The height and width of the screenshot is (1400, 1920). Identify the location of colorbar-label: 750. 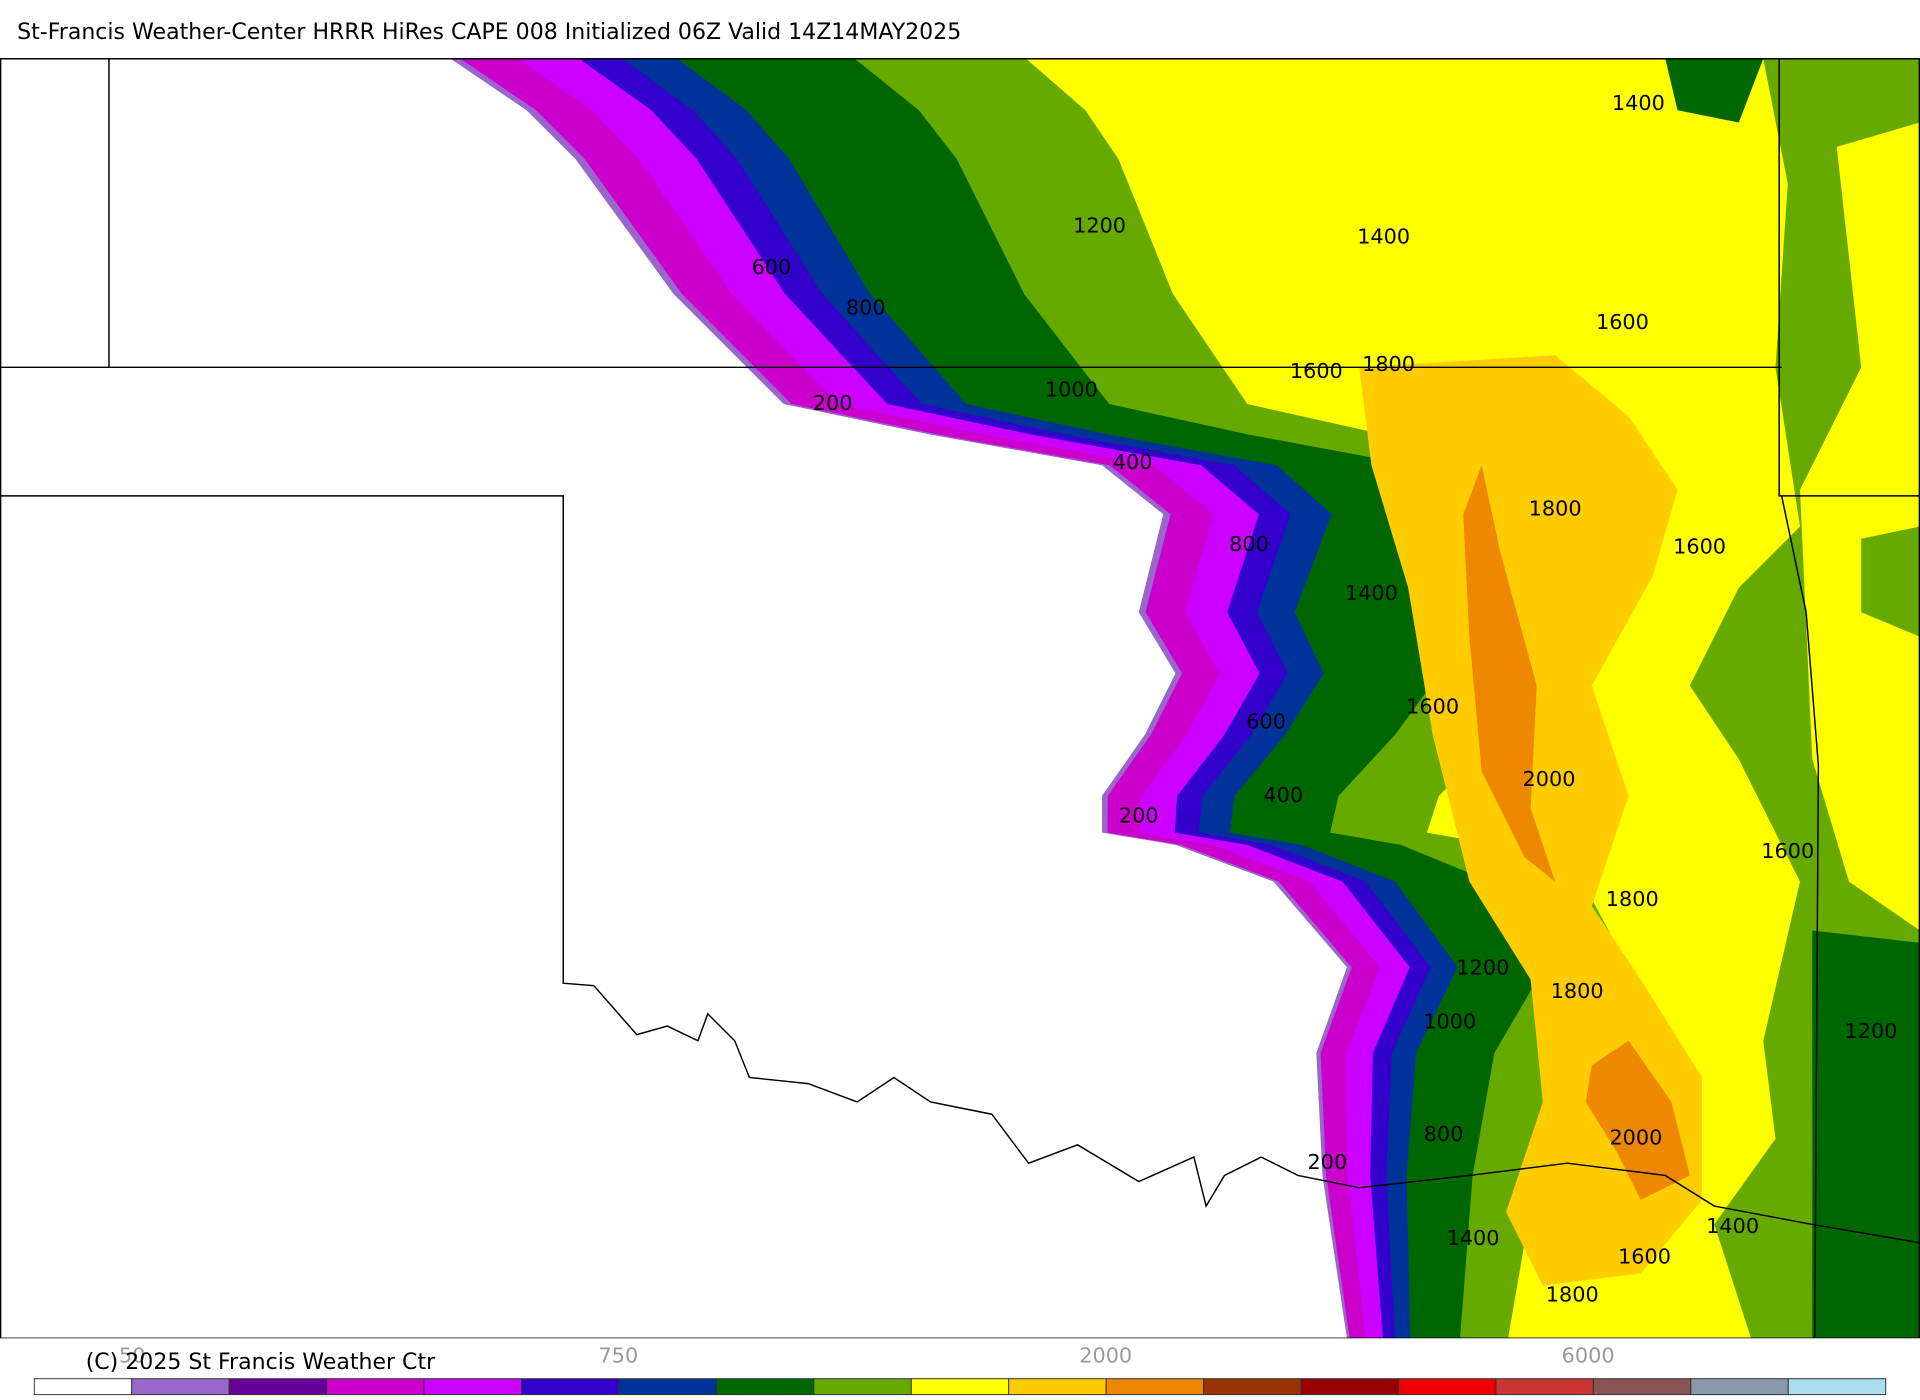
(619, 1356).